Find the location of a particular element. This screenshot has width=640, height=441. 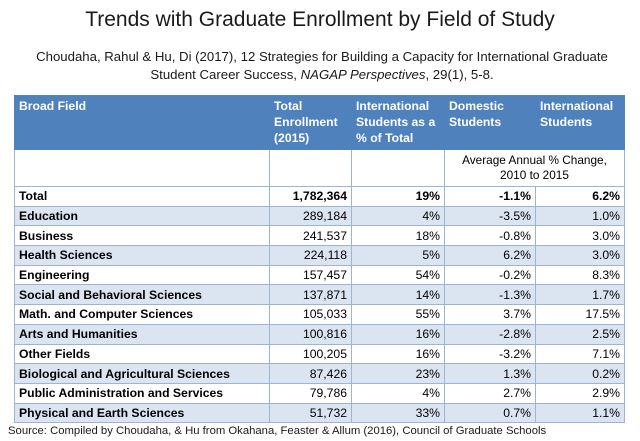

table-row: Health Sciences 224,118 5% 6.2% 3.0% is located at coordinates (319, 255).